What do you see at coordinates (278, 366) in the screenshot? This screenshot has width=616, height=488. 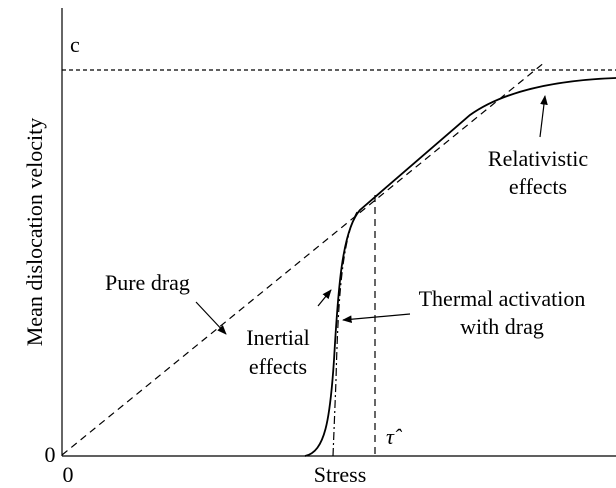 I see `inertial-label: effects` at bounding box center [278, 366].